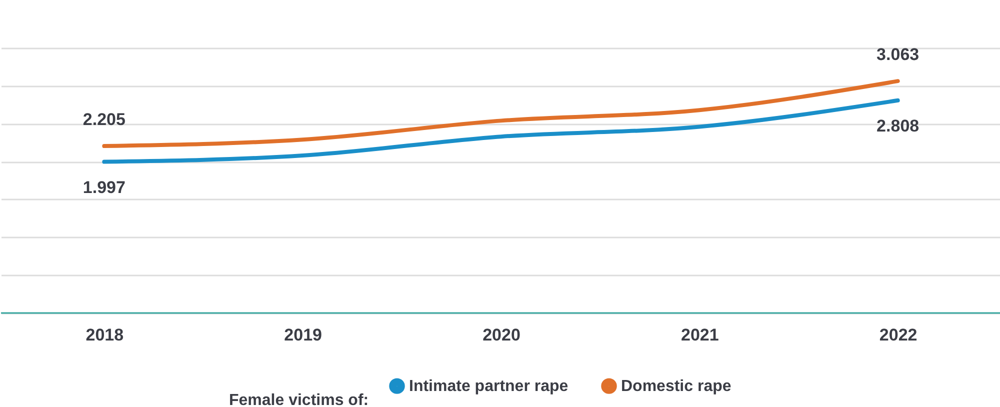 Image resolution: width=1000 pixels, height=407 pixels. I want to click on data-label: 2.205, so click(104, 120).